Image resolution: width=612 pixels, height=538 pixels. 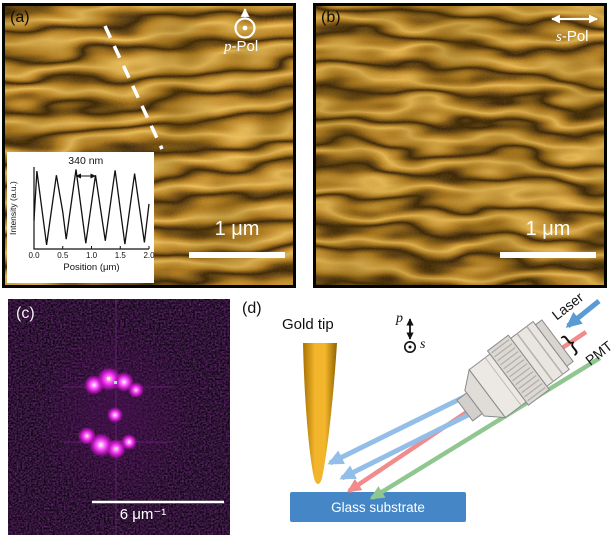 I want to click on scalebar-c-label: 6 μm⁻¹, so click(x=143, y=514).